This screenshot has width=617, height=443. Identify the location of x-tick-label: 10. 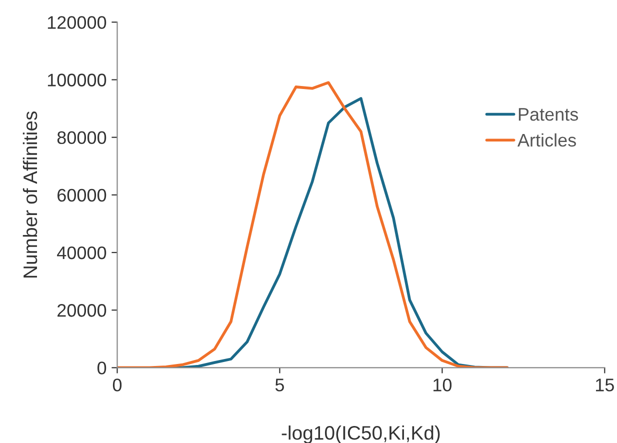
(443, 385).